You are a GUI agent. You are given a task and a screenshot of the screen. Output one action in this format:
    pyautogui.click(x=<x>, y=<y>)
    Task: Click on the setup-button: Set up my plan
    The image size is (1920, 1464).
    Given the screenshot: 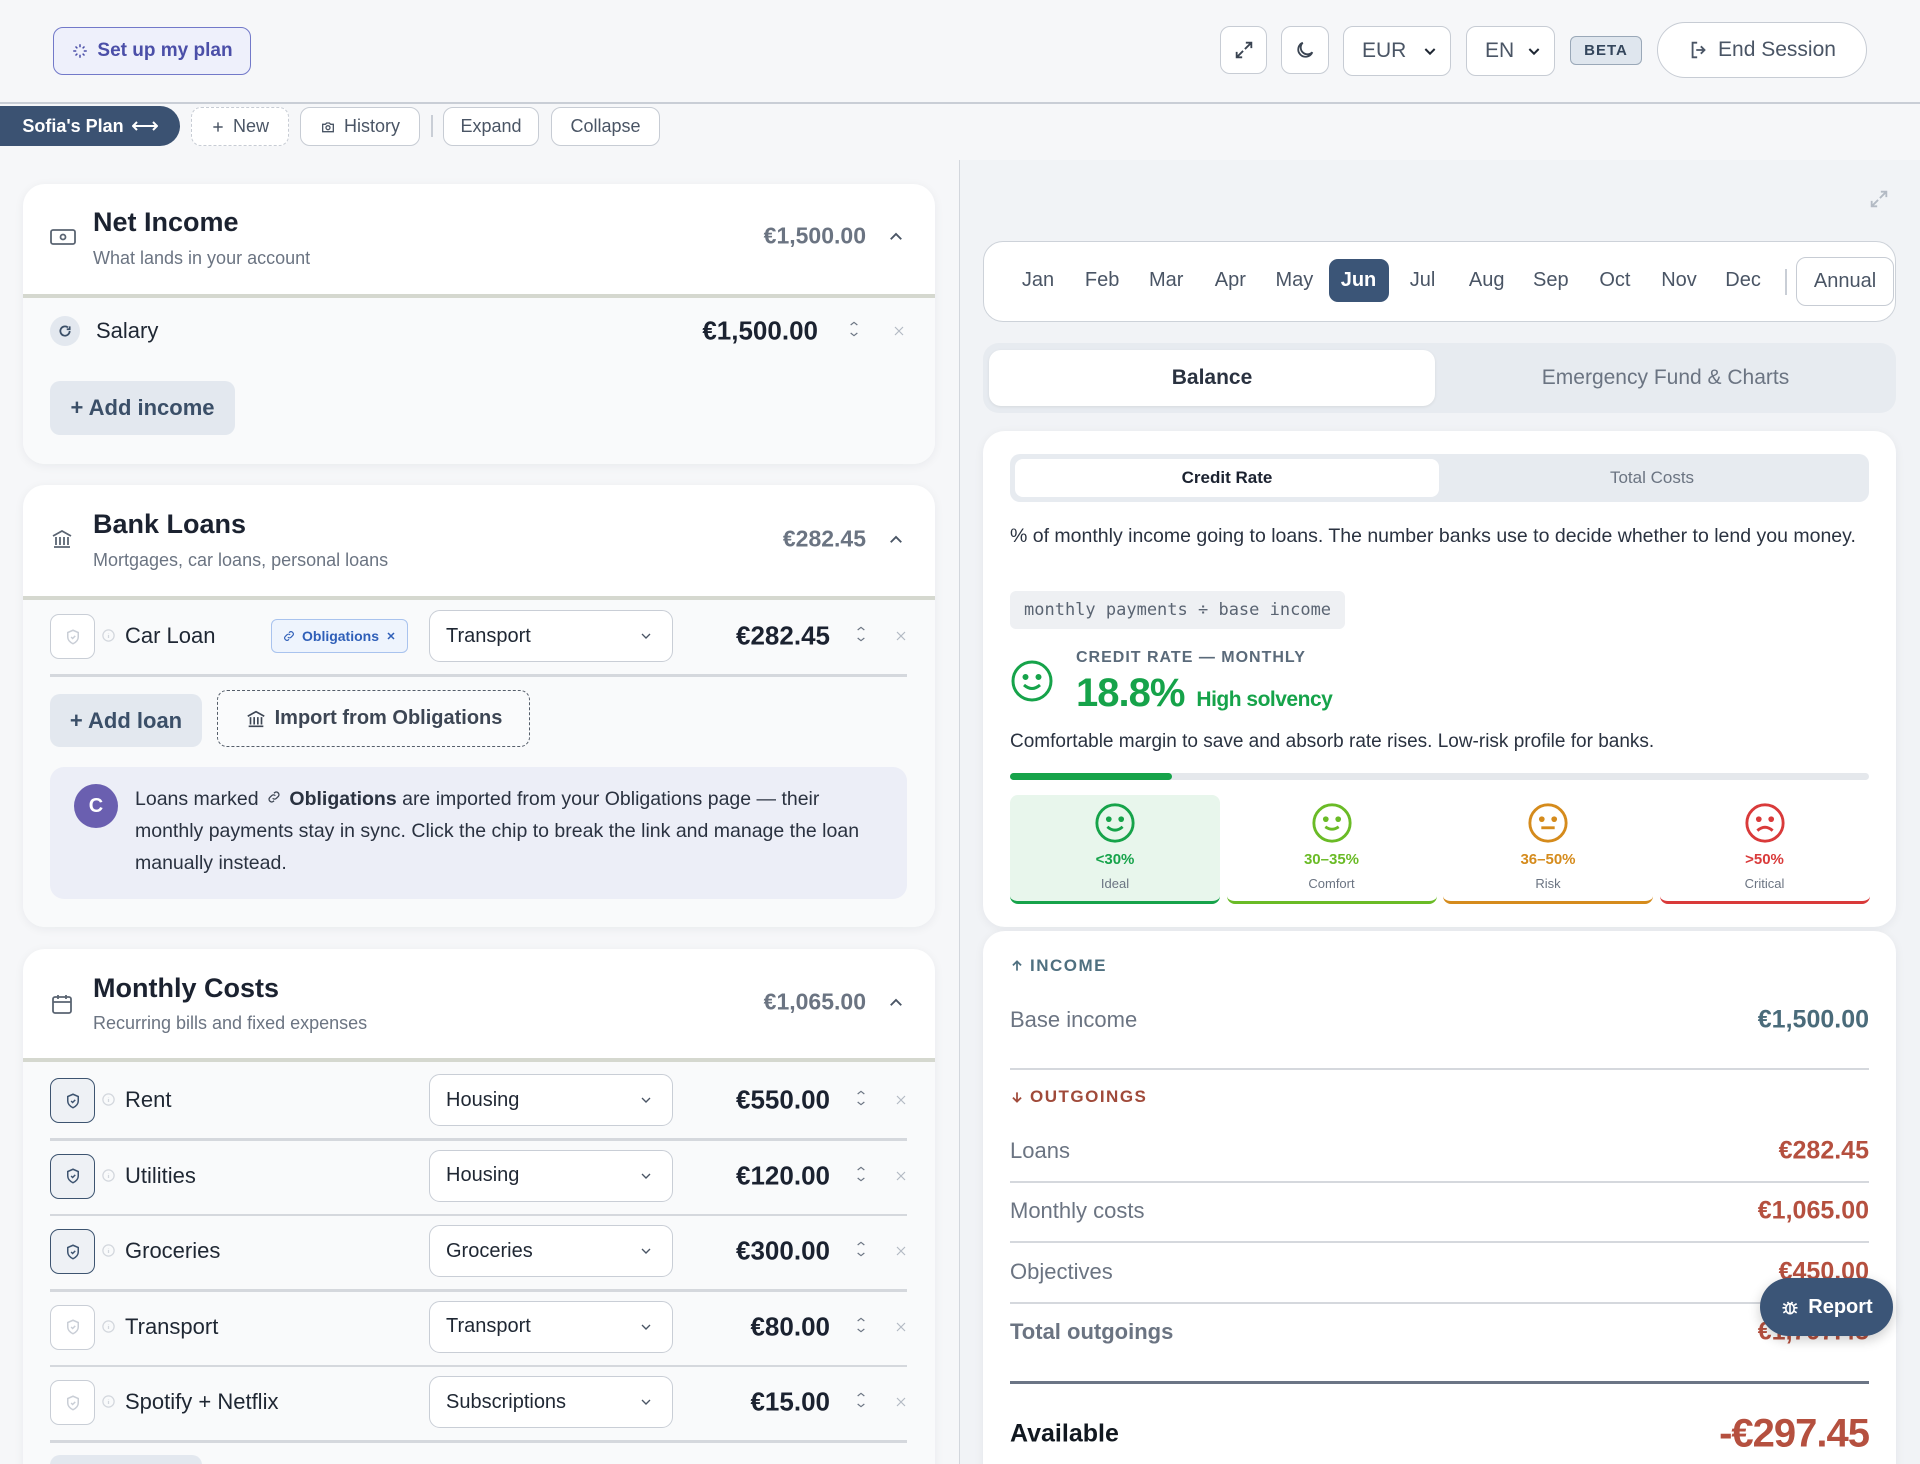 What is the action you would take?
    pyautogui.click(x=152, y=51)
    